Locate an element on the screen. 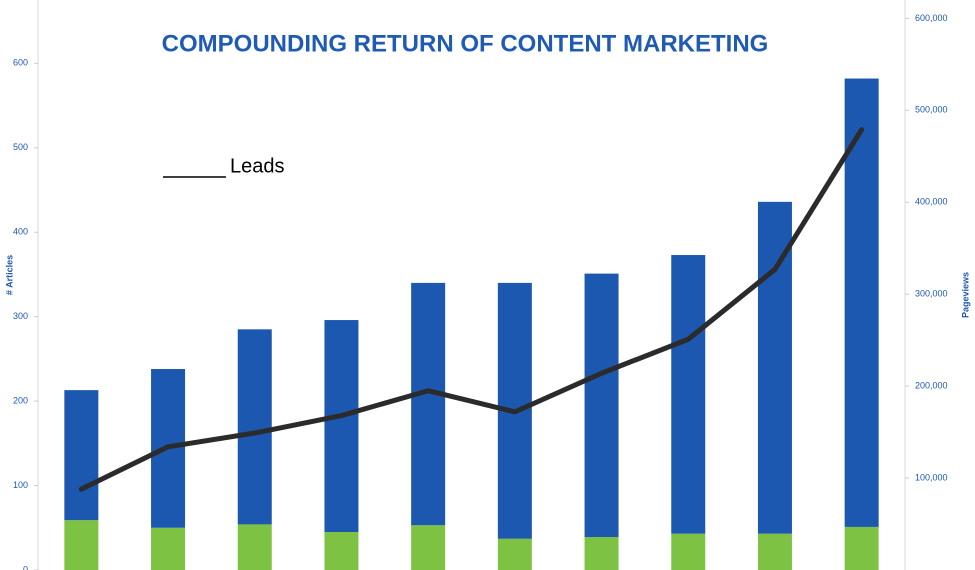 The width and height of the screenshot is (975, 570). y-tick-label: 100 is located at coordinates (20, 485).